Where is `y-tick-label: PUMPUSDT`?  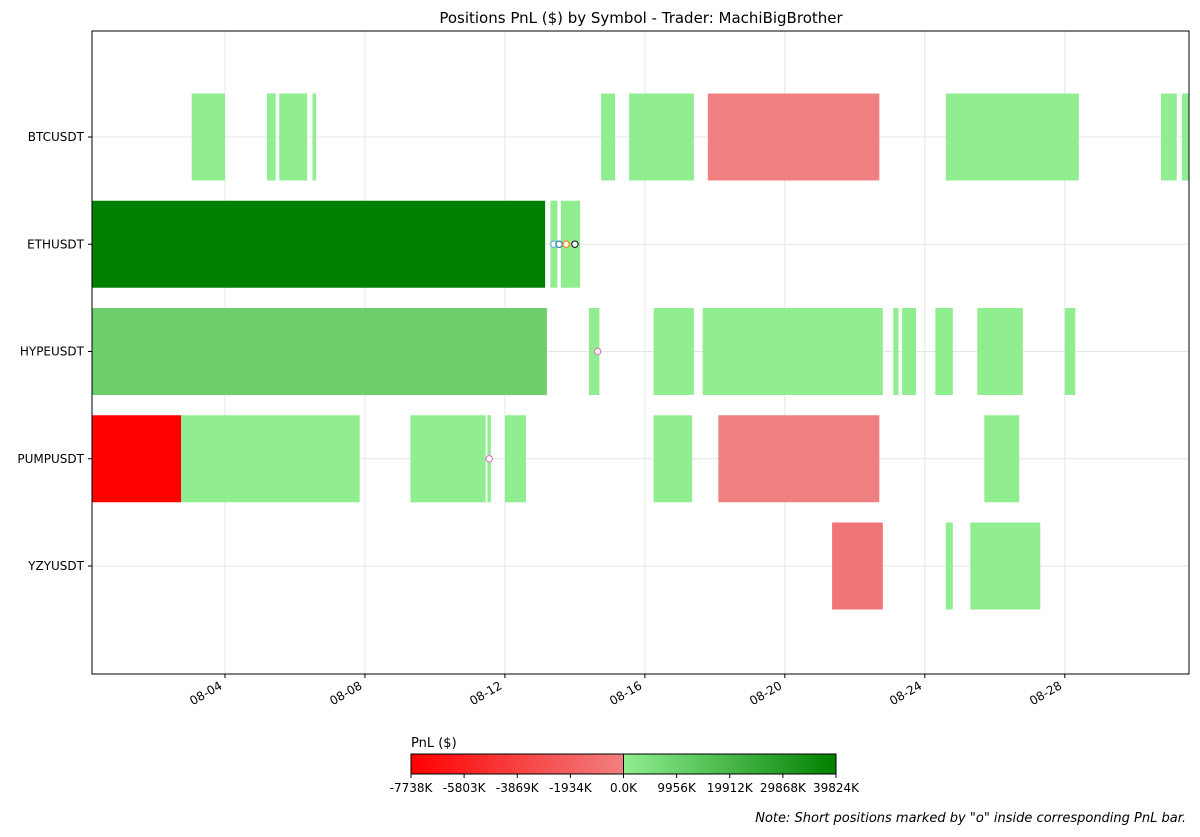 y-tick-label: PUMPUSDT is located at coordinates (50, 459).